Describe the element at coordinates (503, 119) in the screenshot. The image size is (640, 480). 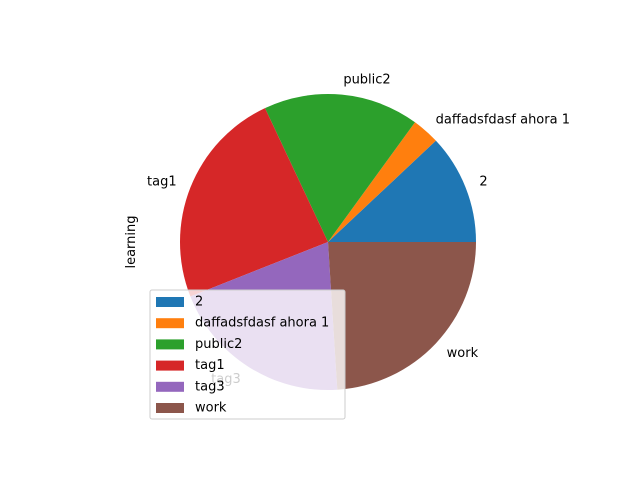
I see `slice-label-1: daffadsfdasf ahora 1` at that location.